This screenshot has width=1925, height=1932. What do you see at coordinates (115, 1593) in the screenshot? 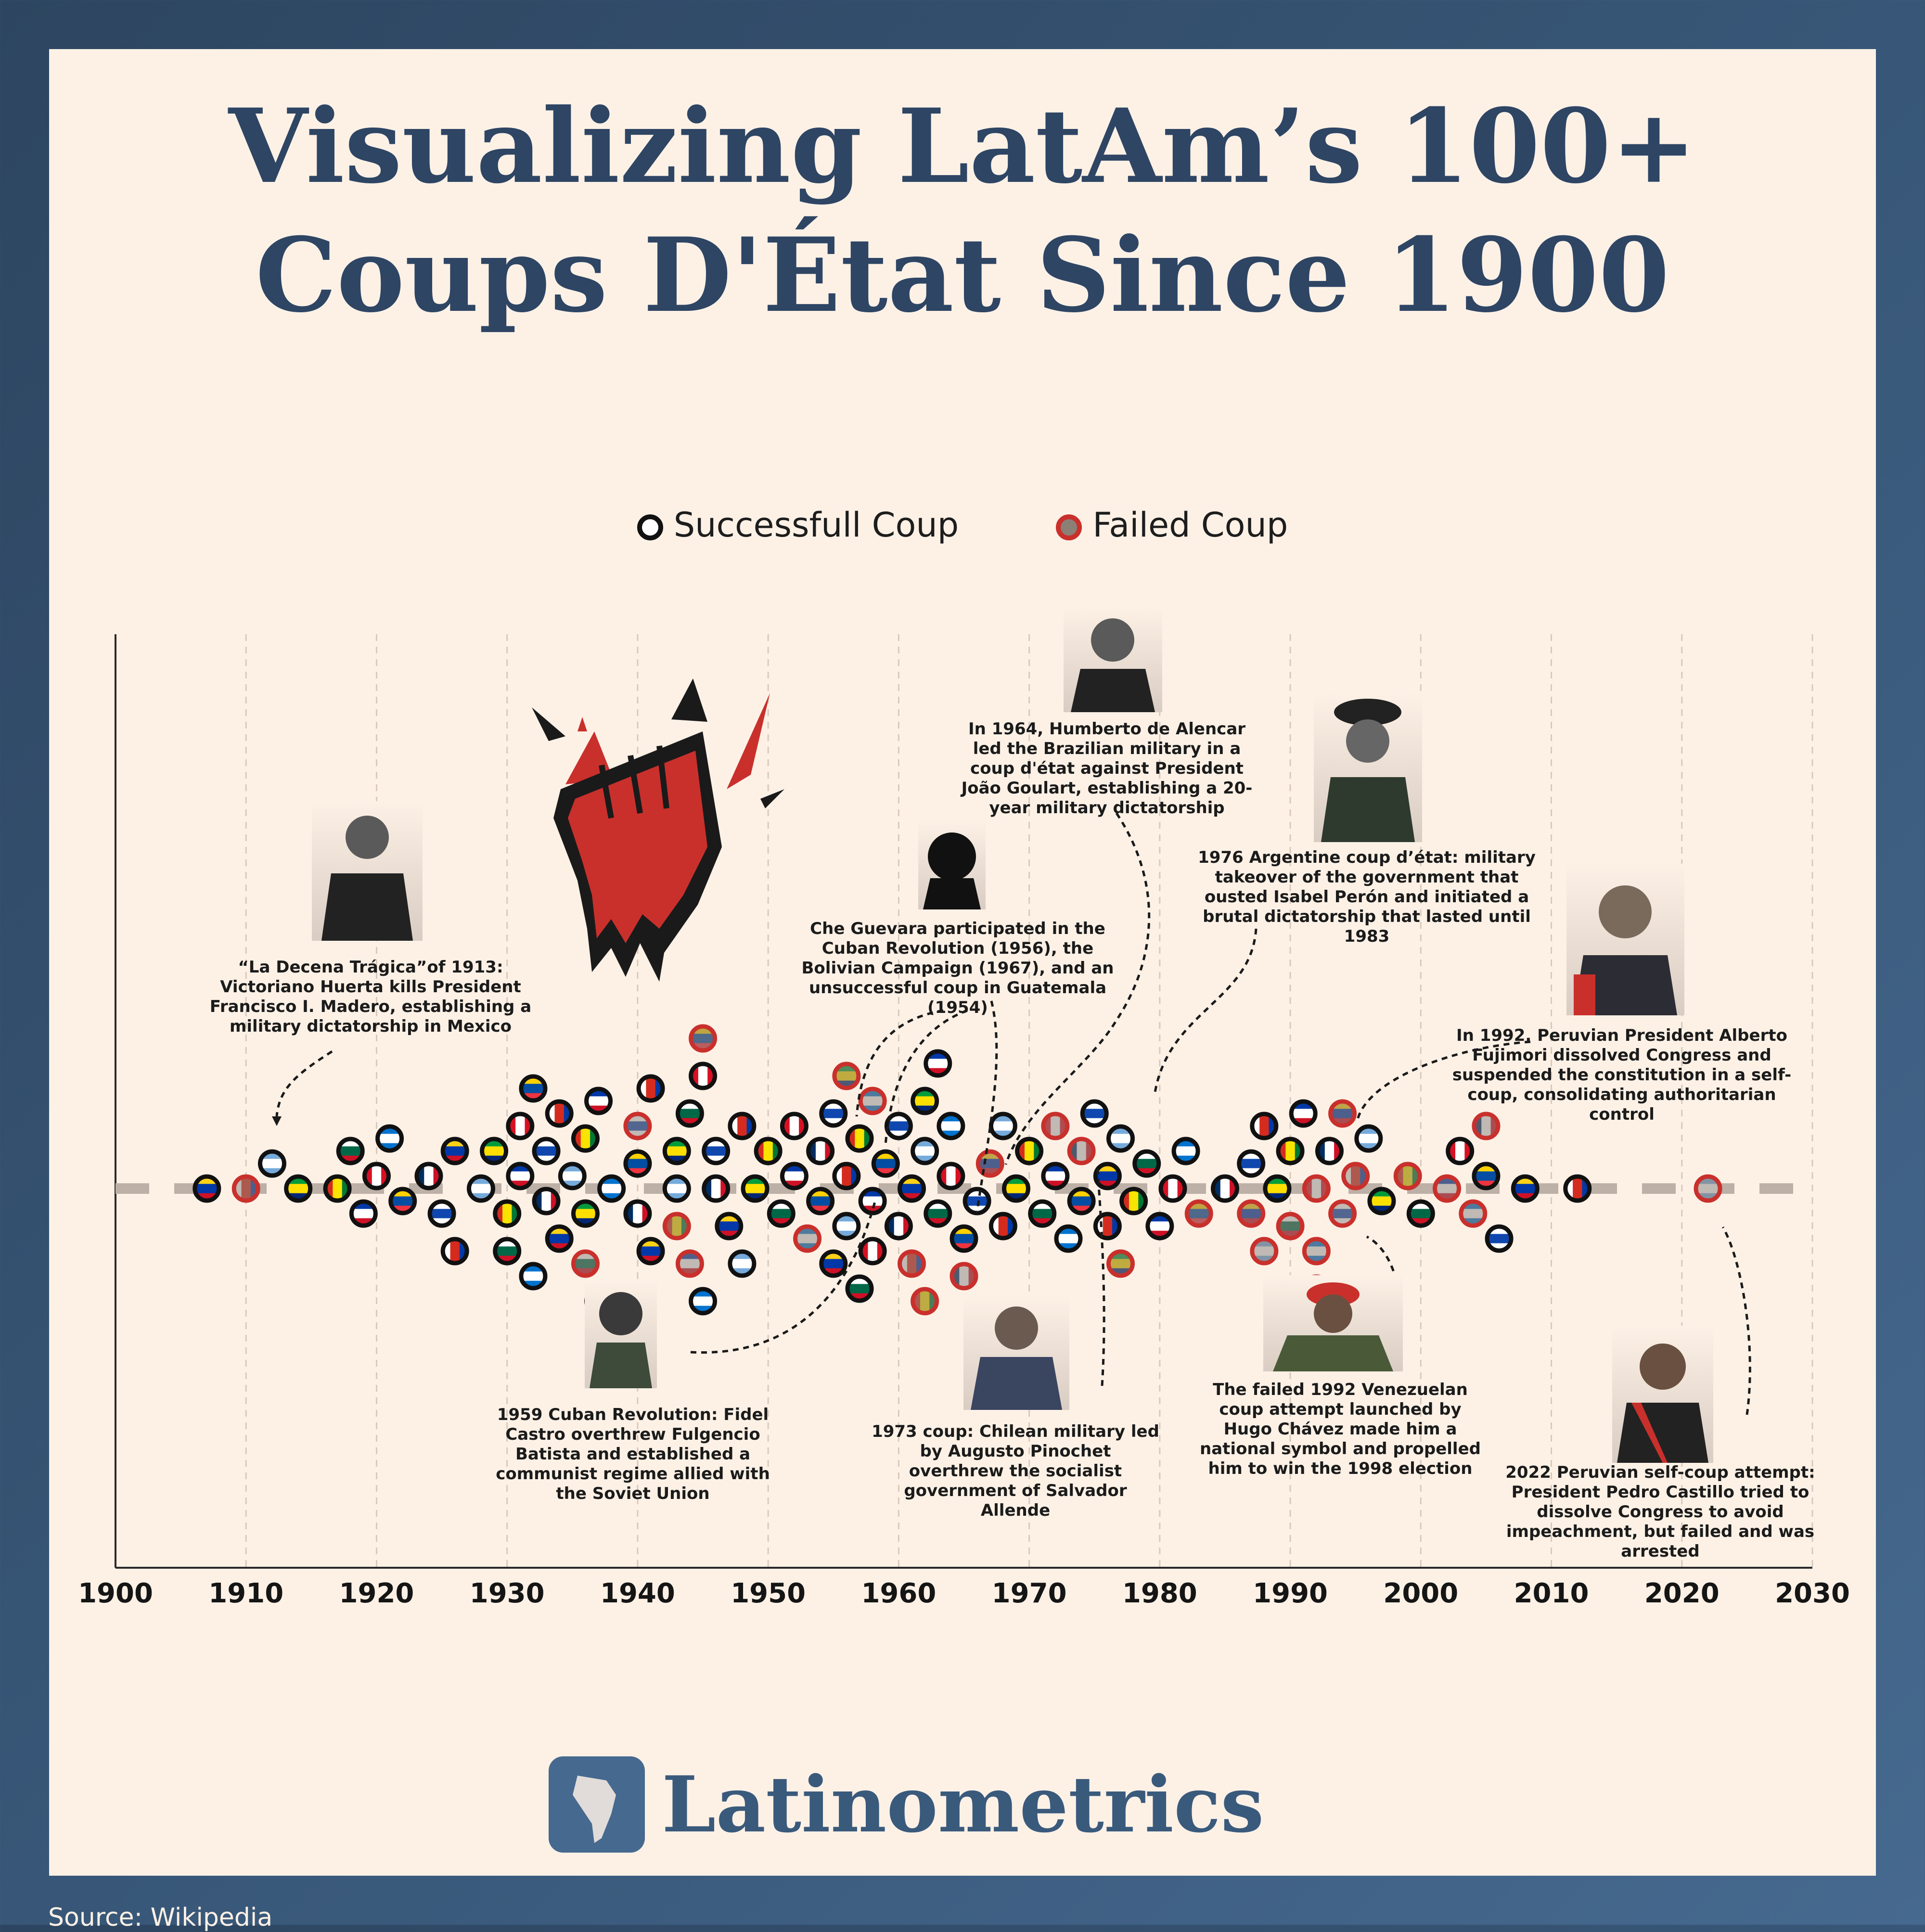
I see `x-tick-label: 1900` at bounding box center [115, 1593].